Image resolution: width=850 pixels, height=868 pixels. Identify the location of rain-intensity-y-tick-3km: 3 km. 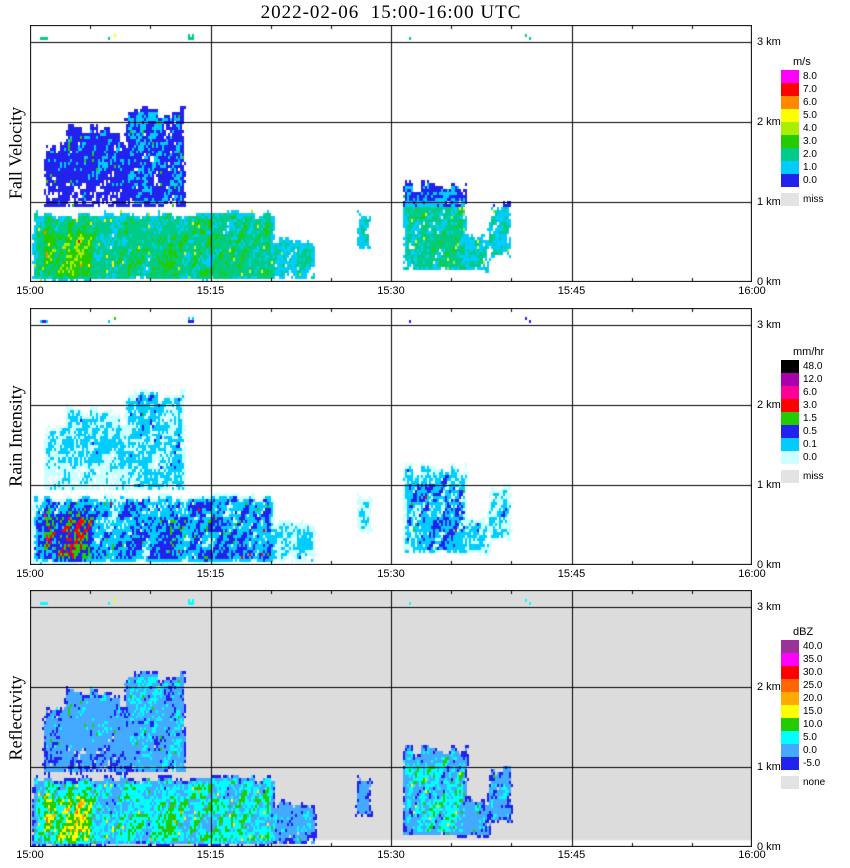
(769, 325).